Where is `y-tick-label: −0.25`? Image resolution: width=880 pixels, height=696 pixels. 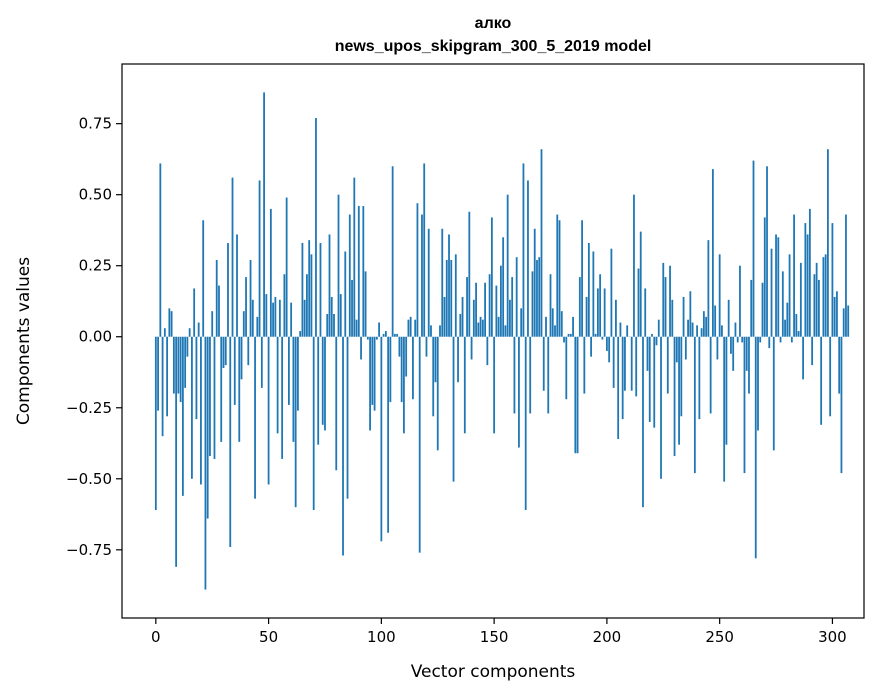
y-tick-label: −0.25 is located at coordinates (89, 408).